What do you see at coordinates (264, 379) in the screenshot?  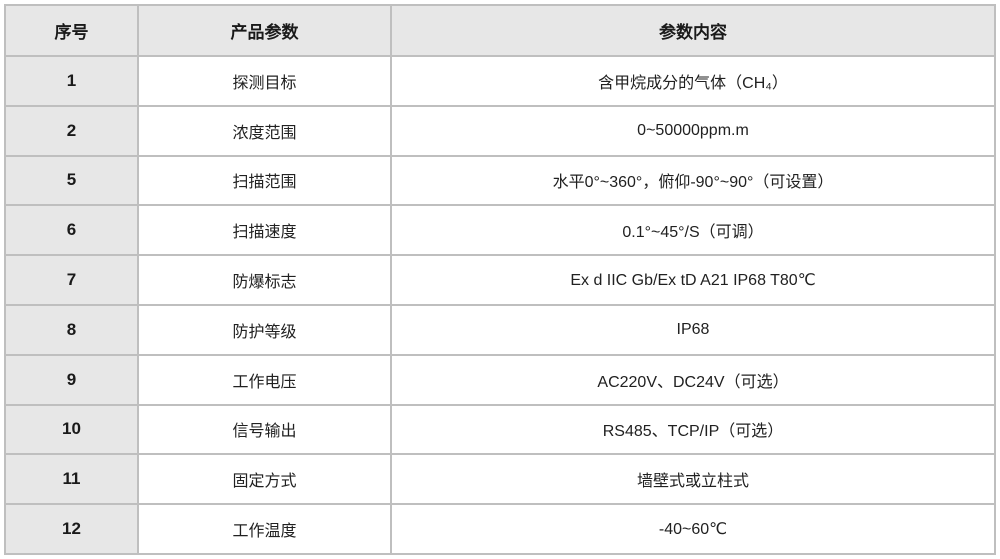 I see `param-cell: 工作电压` at bounding box center [264, 379].